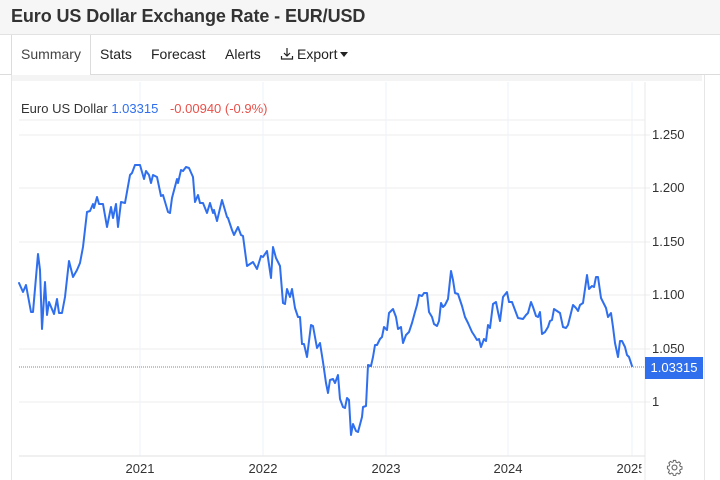 Image resolution: width=720 pixels, height=480 pixels. What do you see at coordinates (668, 241) in the screenshot?
I see `y-tick-label: 1.150` at bounding box center [668, 241].